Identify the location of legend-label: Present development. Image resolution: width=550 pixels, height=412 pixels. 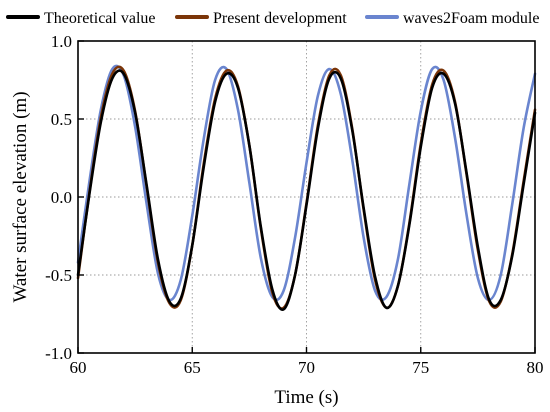
(280, 18).